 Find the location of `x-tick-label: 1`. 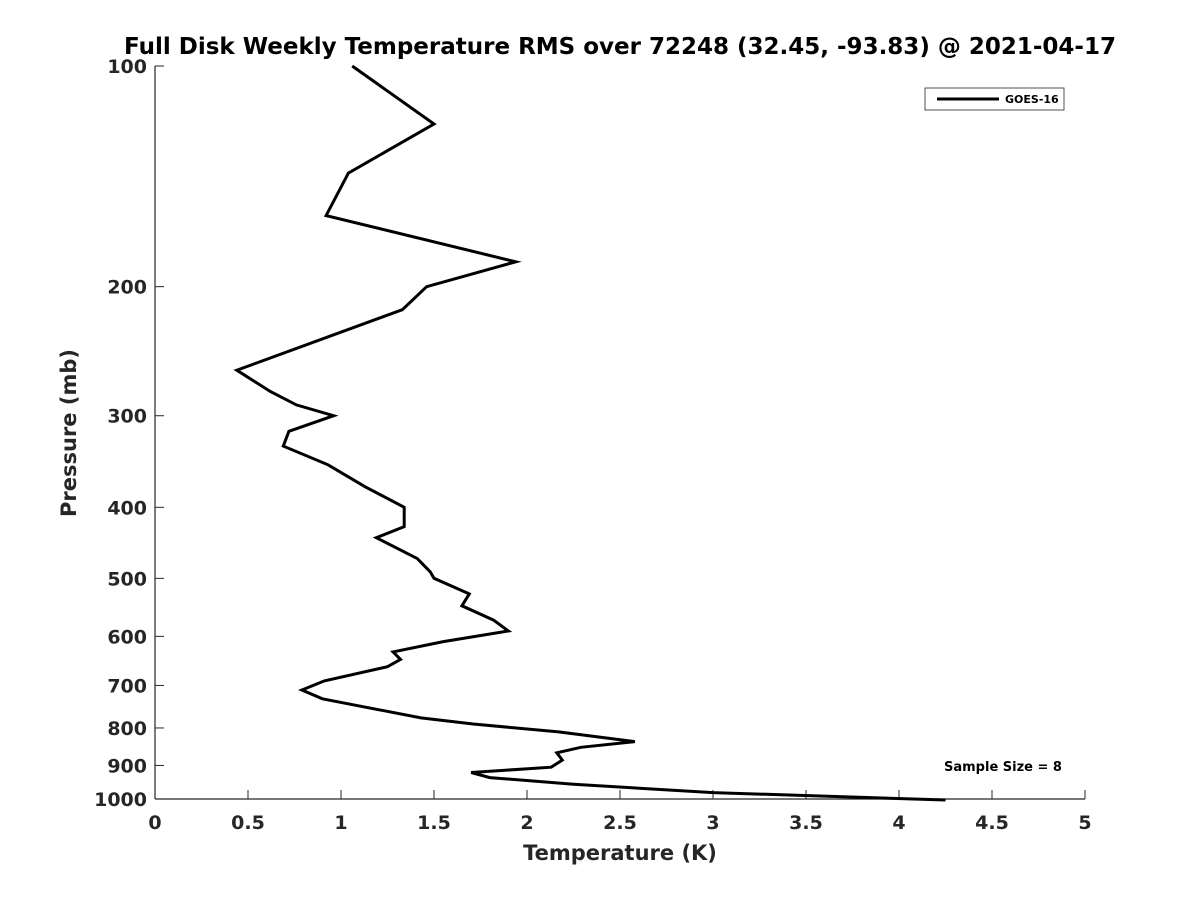

x-tick-label: 1 is located at coordinates (340, 823).